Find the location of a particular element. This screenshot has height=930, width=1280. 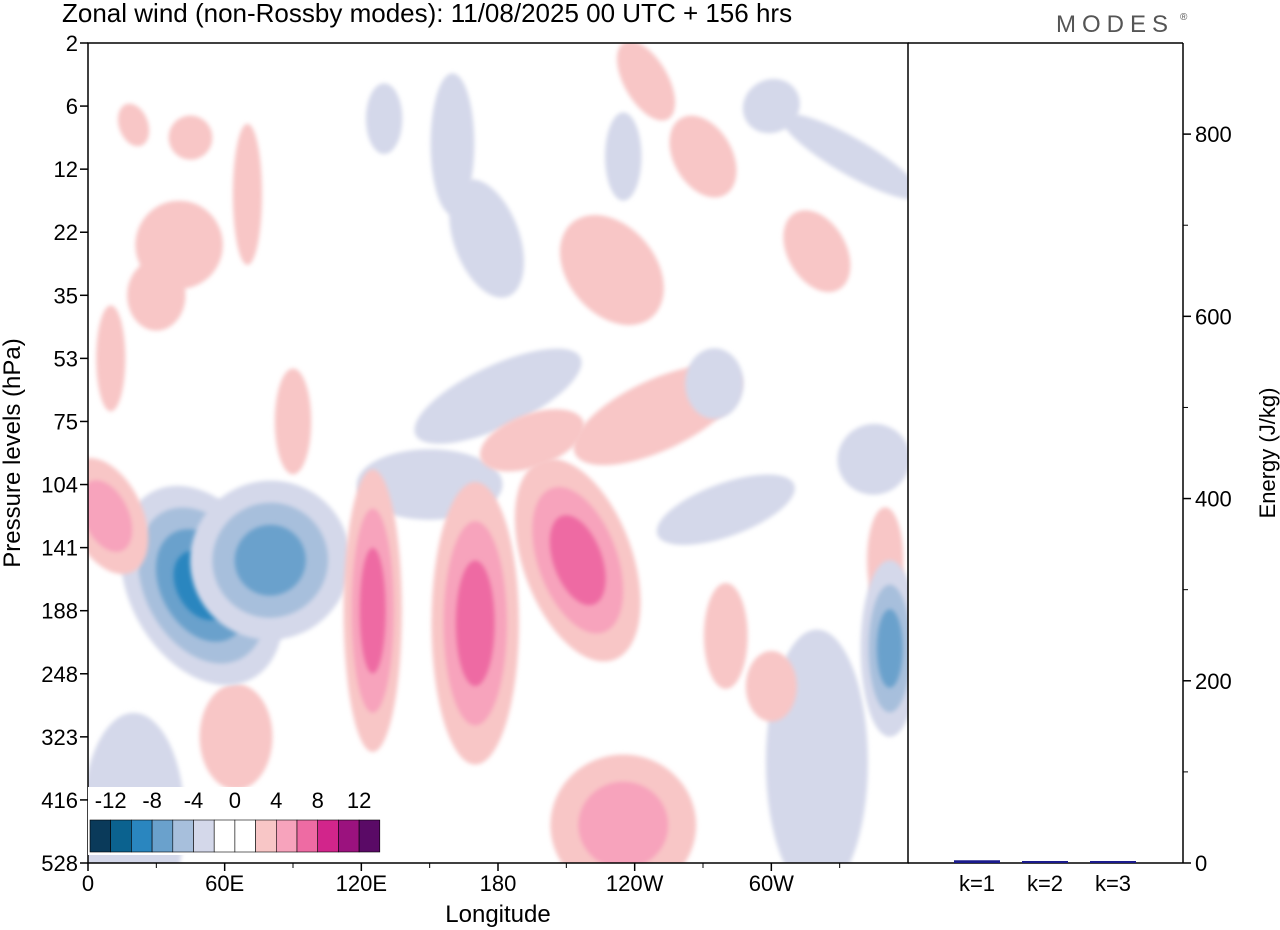

energy-tick-label-0: 0 is located at coordinates (1201, 863).